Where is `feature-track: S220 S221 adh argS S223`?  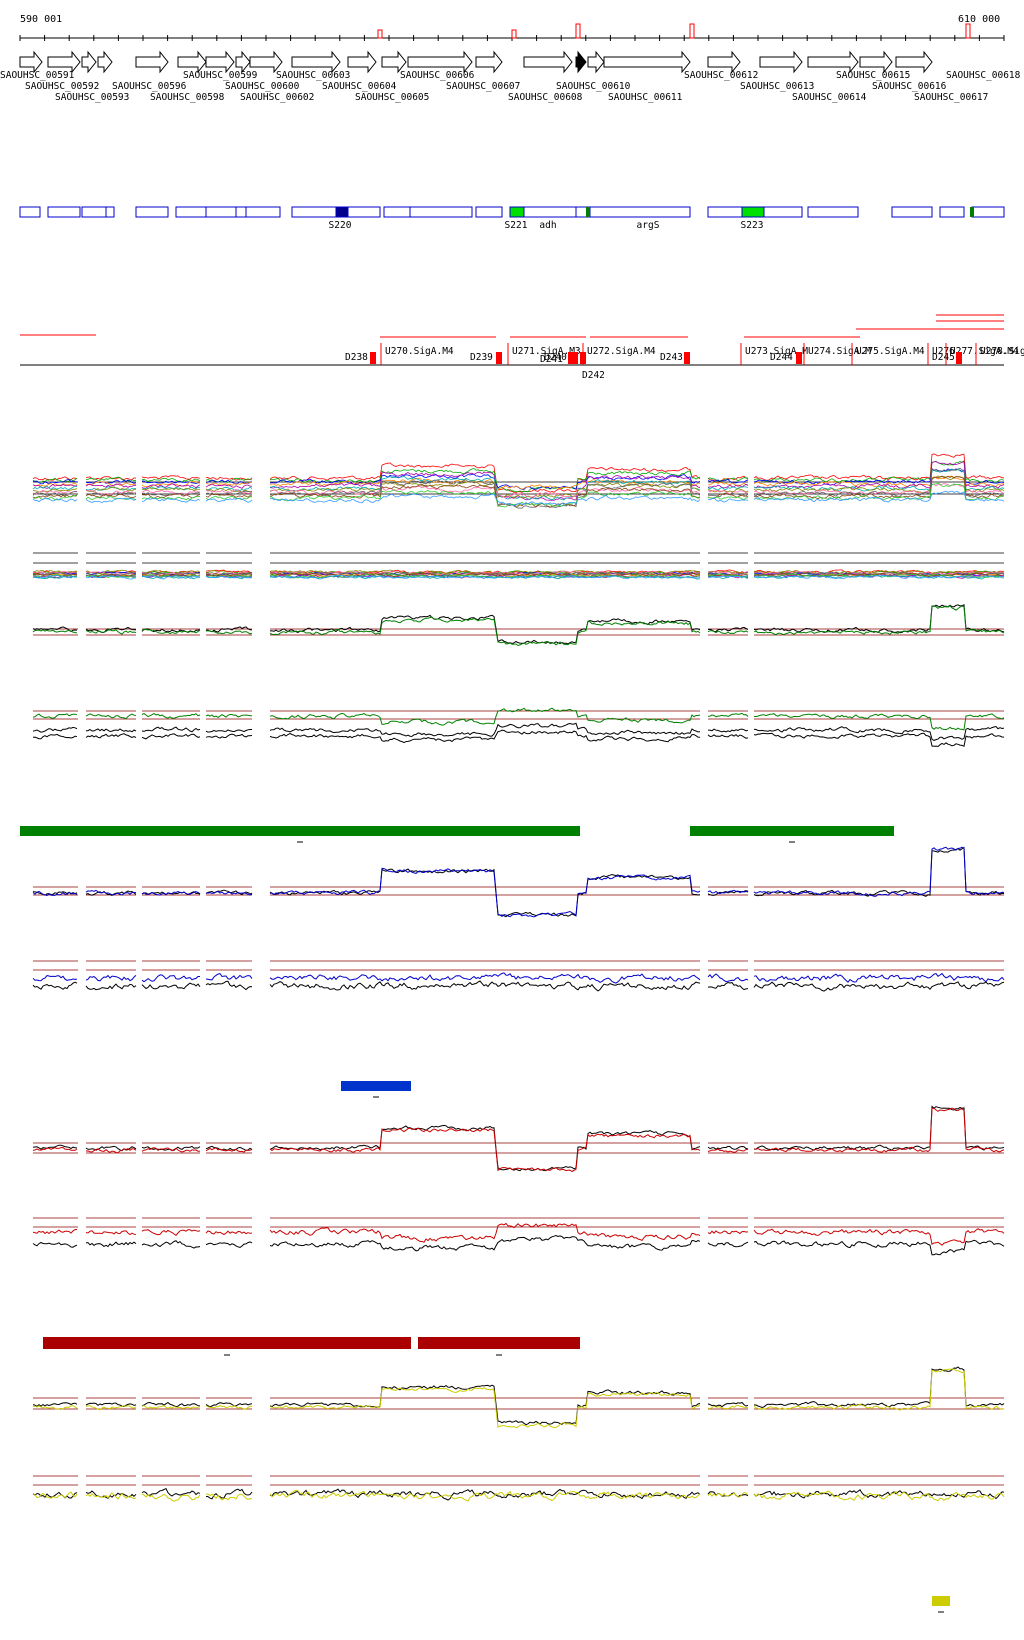
feature-track: S220 S221 adh argS S223 is located at coordinates (512, 218).